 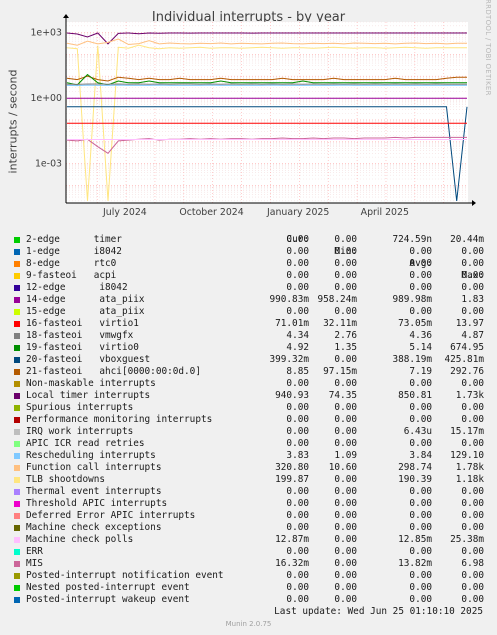 What do you see at coordinates (289, 359) in the screenshot?
I see `legend-cur: 399.32m` at bounding box center [289, 359].